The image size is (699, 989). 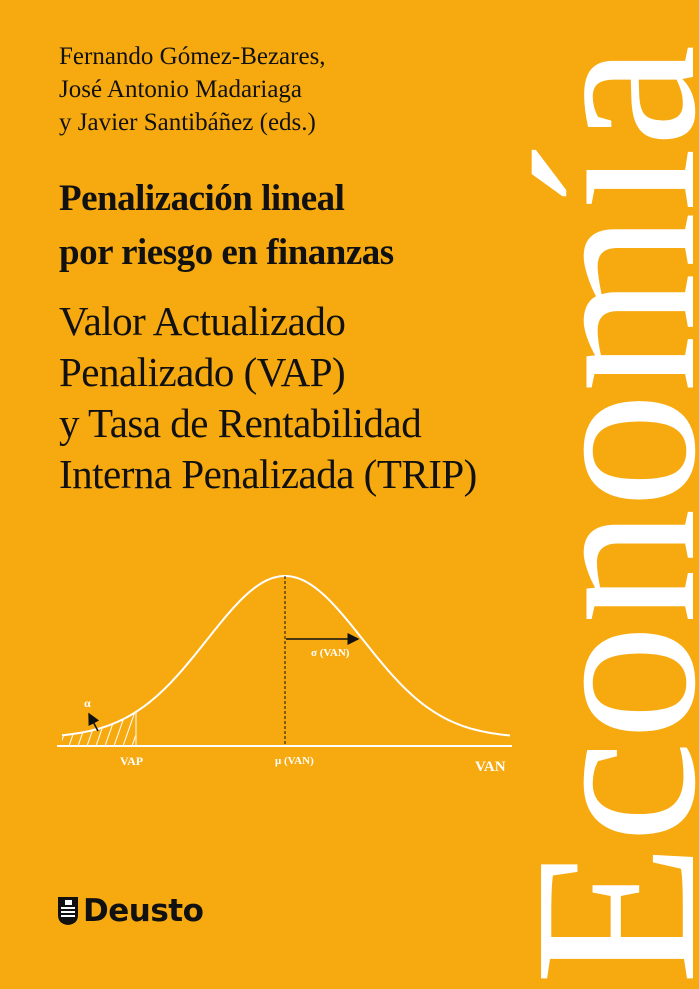 What do you see at coordinates (268, 474) in the screenshot?
I see `subtitle-line: Interna Penalizada (TRIP)` at bounding box center [268, 474].